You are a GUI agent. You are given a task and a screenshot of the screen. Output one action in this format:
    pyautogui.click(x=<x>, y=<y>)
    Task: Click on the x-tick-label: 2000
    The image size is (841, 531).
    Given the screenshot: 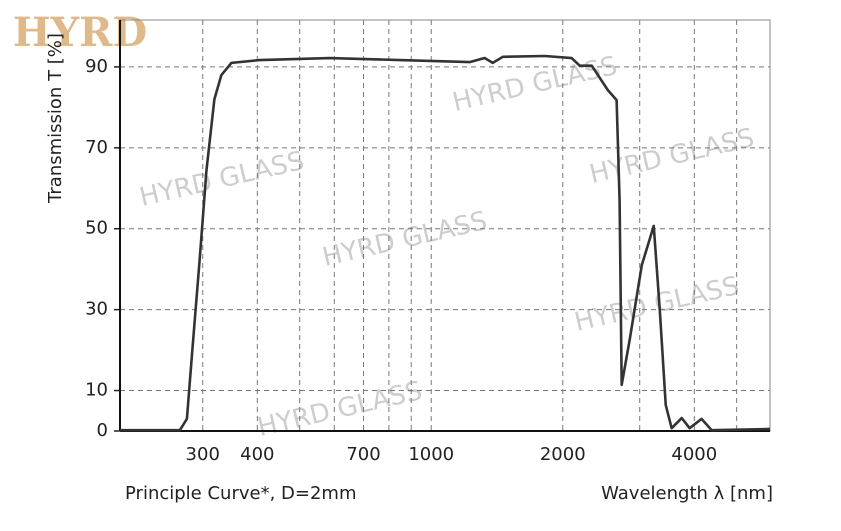 What is the action you would take?
    pyautogui.click(x=563, y=454)
    